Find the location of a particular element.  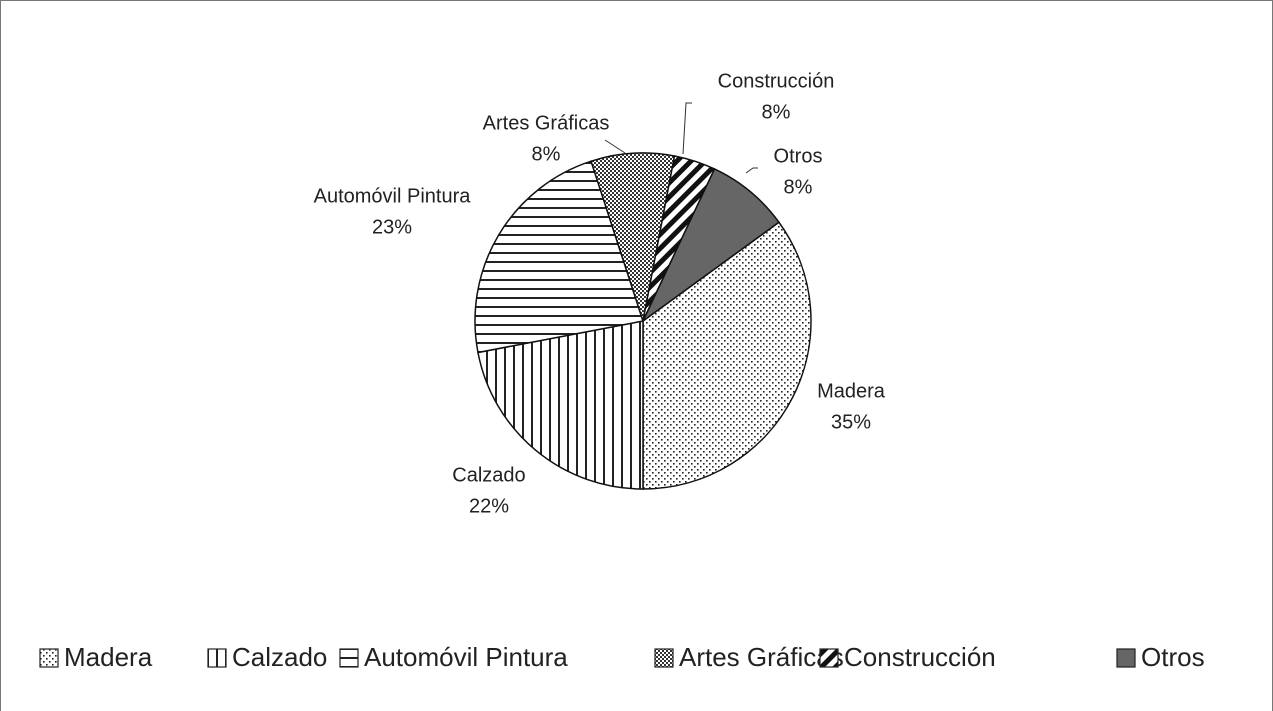

slice-label: Calzado is located at coordinates (488, 475).